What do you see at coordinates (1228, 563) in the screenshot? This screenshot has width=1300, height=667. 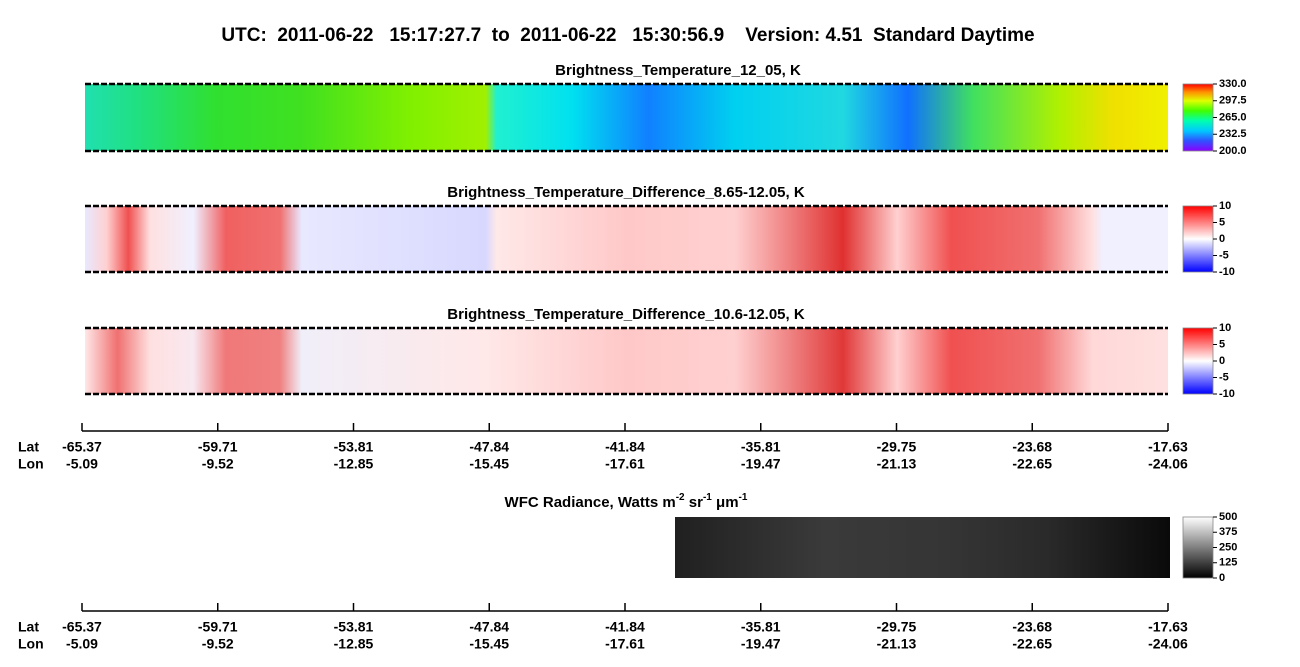 I see `colorbar-tick-label: 125` at bounding box center [1228, 563].